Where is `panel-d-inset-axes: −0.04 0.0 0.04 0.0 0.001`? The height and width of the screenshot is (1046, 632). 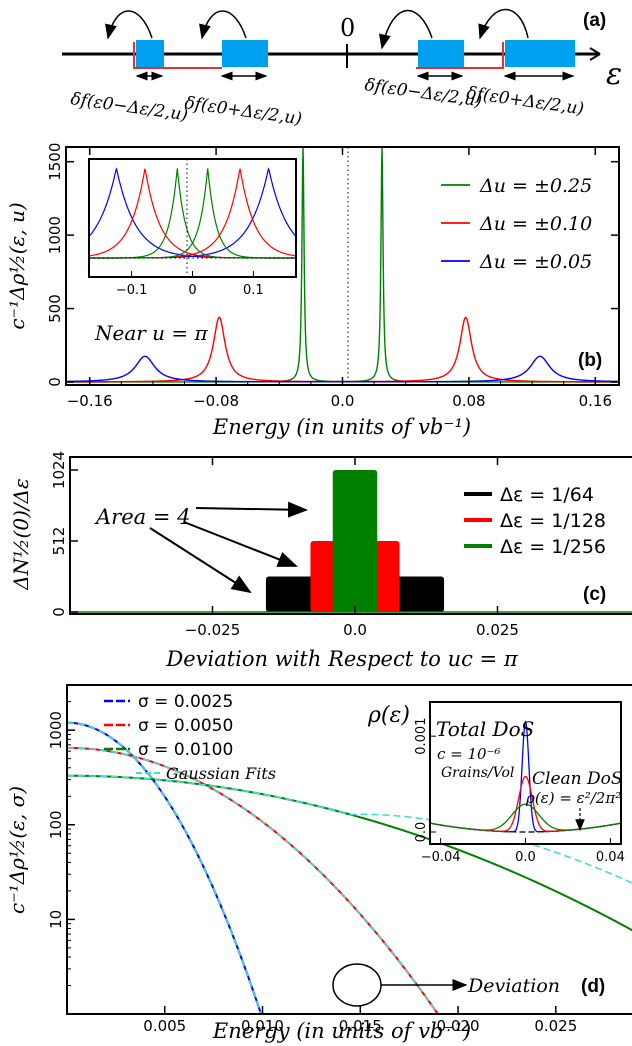
panel-d-inset-axes: −0.04 0.0 0.04 0.0 0.001 is located at coordinates (519, 791).